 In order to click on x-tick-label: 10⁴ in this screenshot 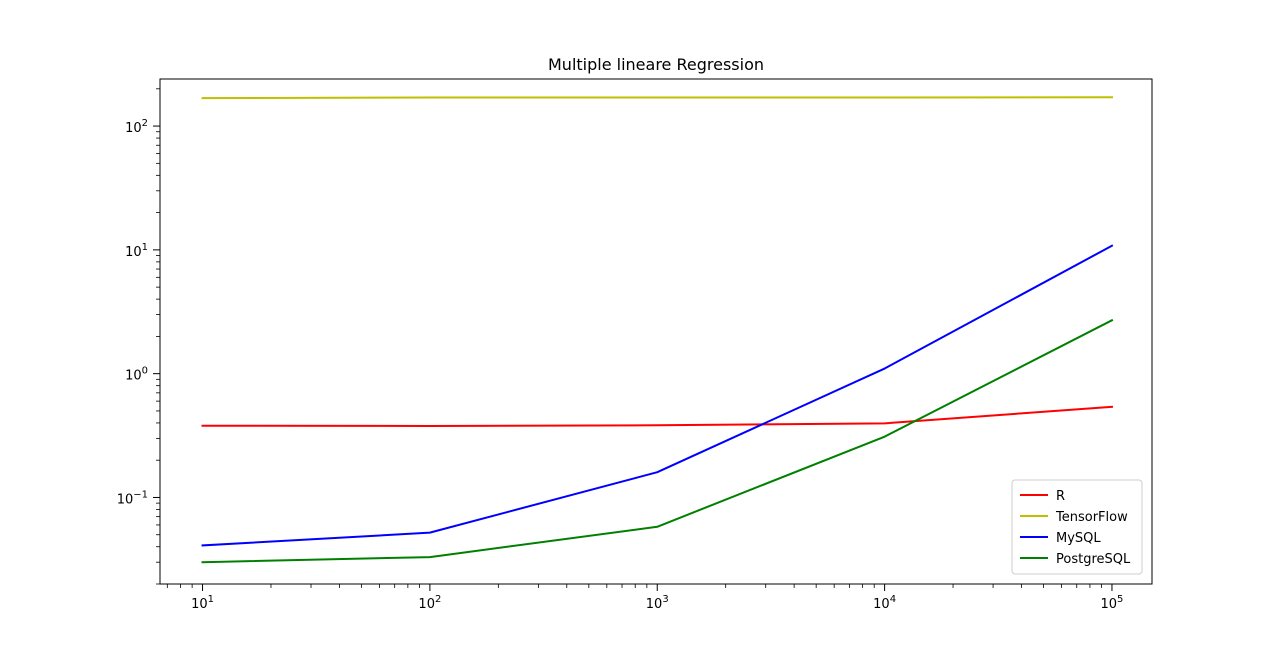, I will do `click(884, 603)`.